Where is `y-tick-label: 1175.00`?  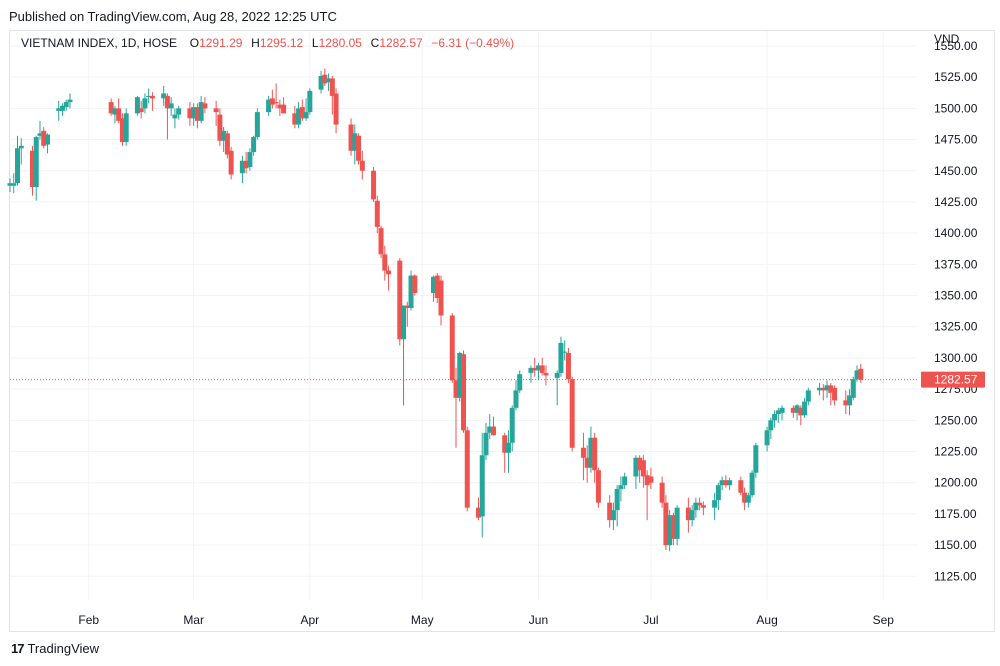 y-tick-label: 1175.00 is located at coordinates (955, 514).